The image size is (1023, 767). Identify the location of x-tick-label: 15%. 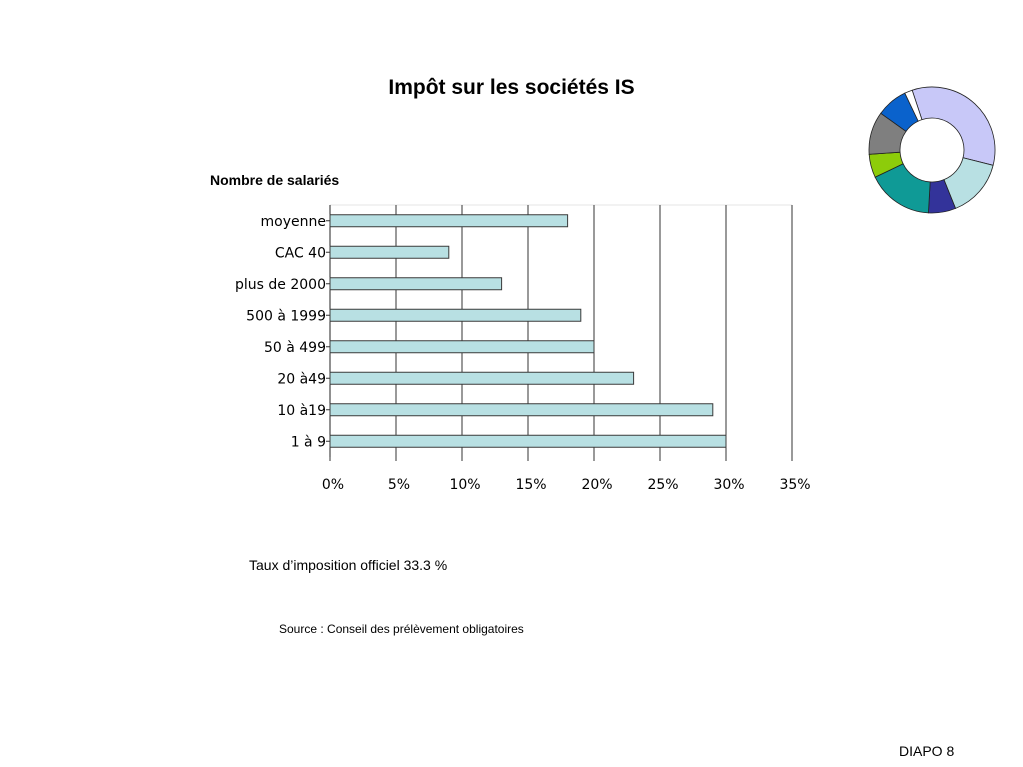
(530, 485).